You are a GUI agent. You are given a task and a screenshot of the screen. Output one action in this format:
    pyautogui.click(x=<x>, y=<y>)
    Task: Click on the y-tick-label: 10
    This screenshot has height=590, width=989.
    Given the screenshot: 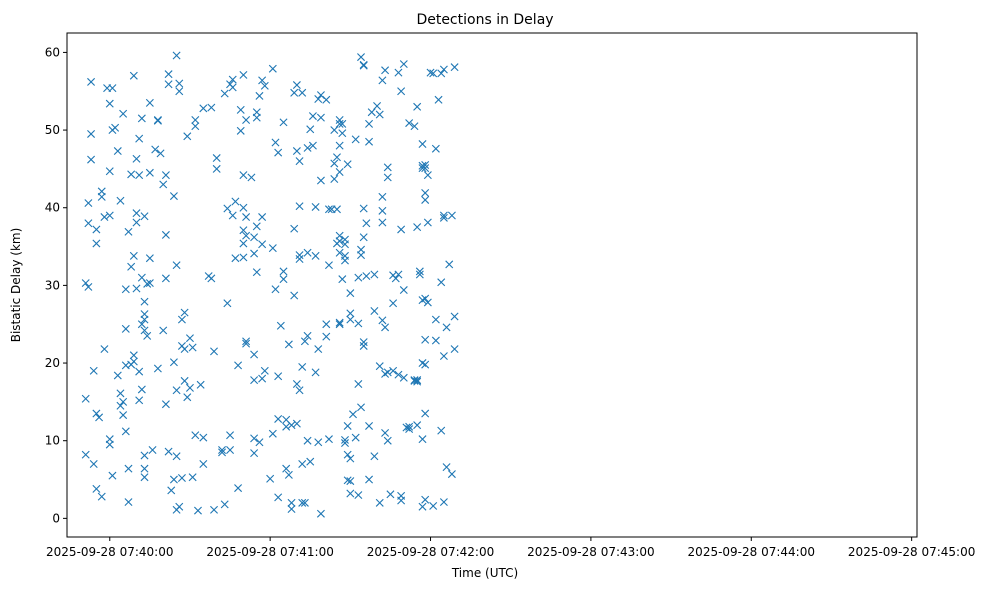 What is the action you would take?
    pyautogui.click(x=52, y=441)
    